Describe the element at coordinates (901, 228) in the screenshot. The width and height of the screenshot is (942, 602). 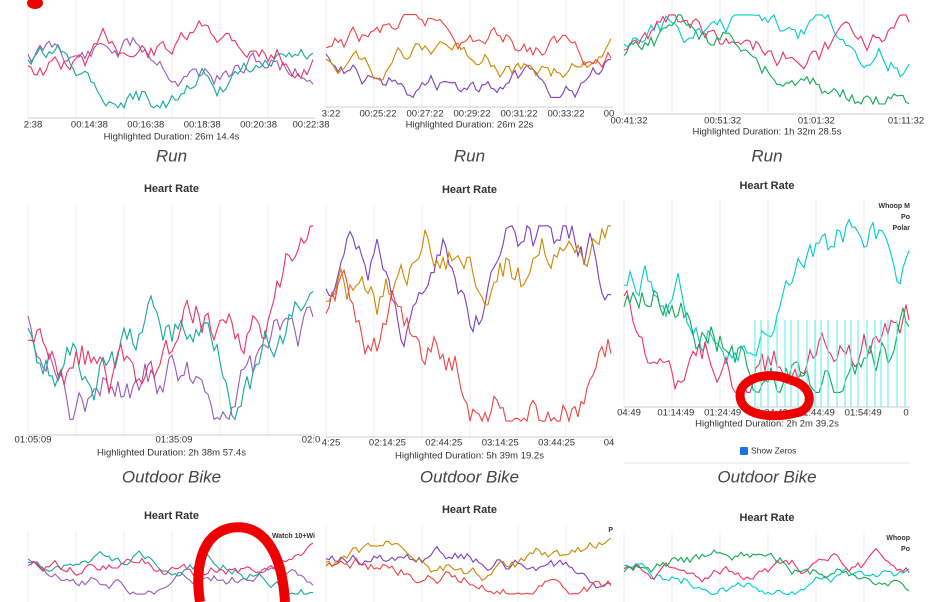
I see `legend-entry: Polar` at that location.